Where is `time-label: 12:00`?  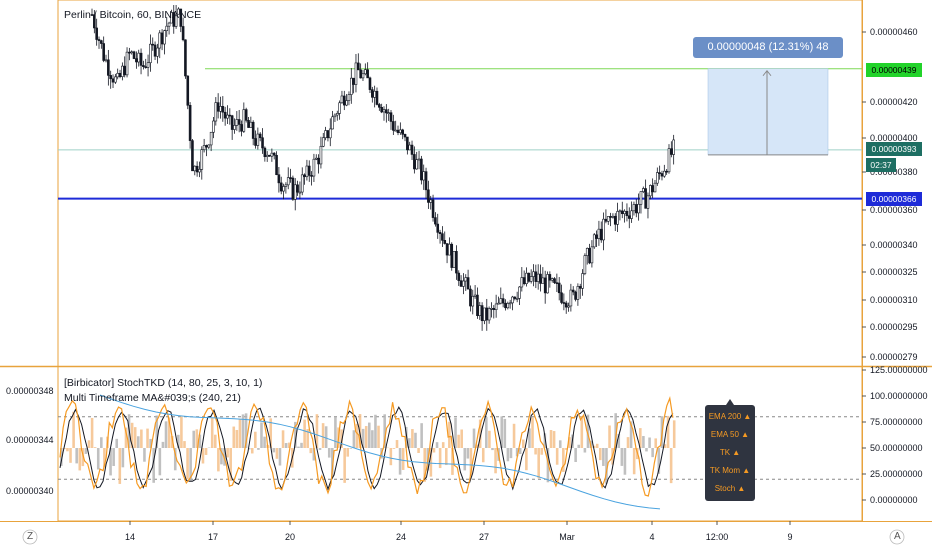
time-label: 12:00 is located at coordinates (717, 537).